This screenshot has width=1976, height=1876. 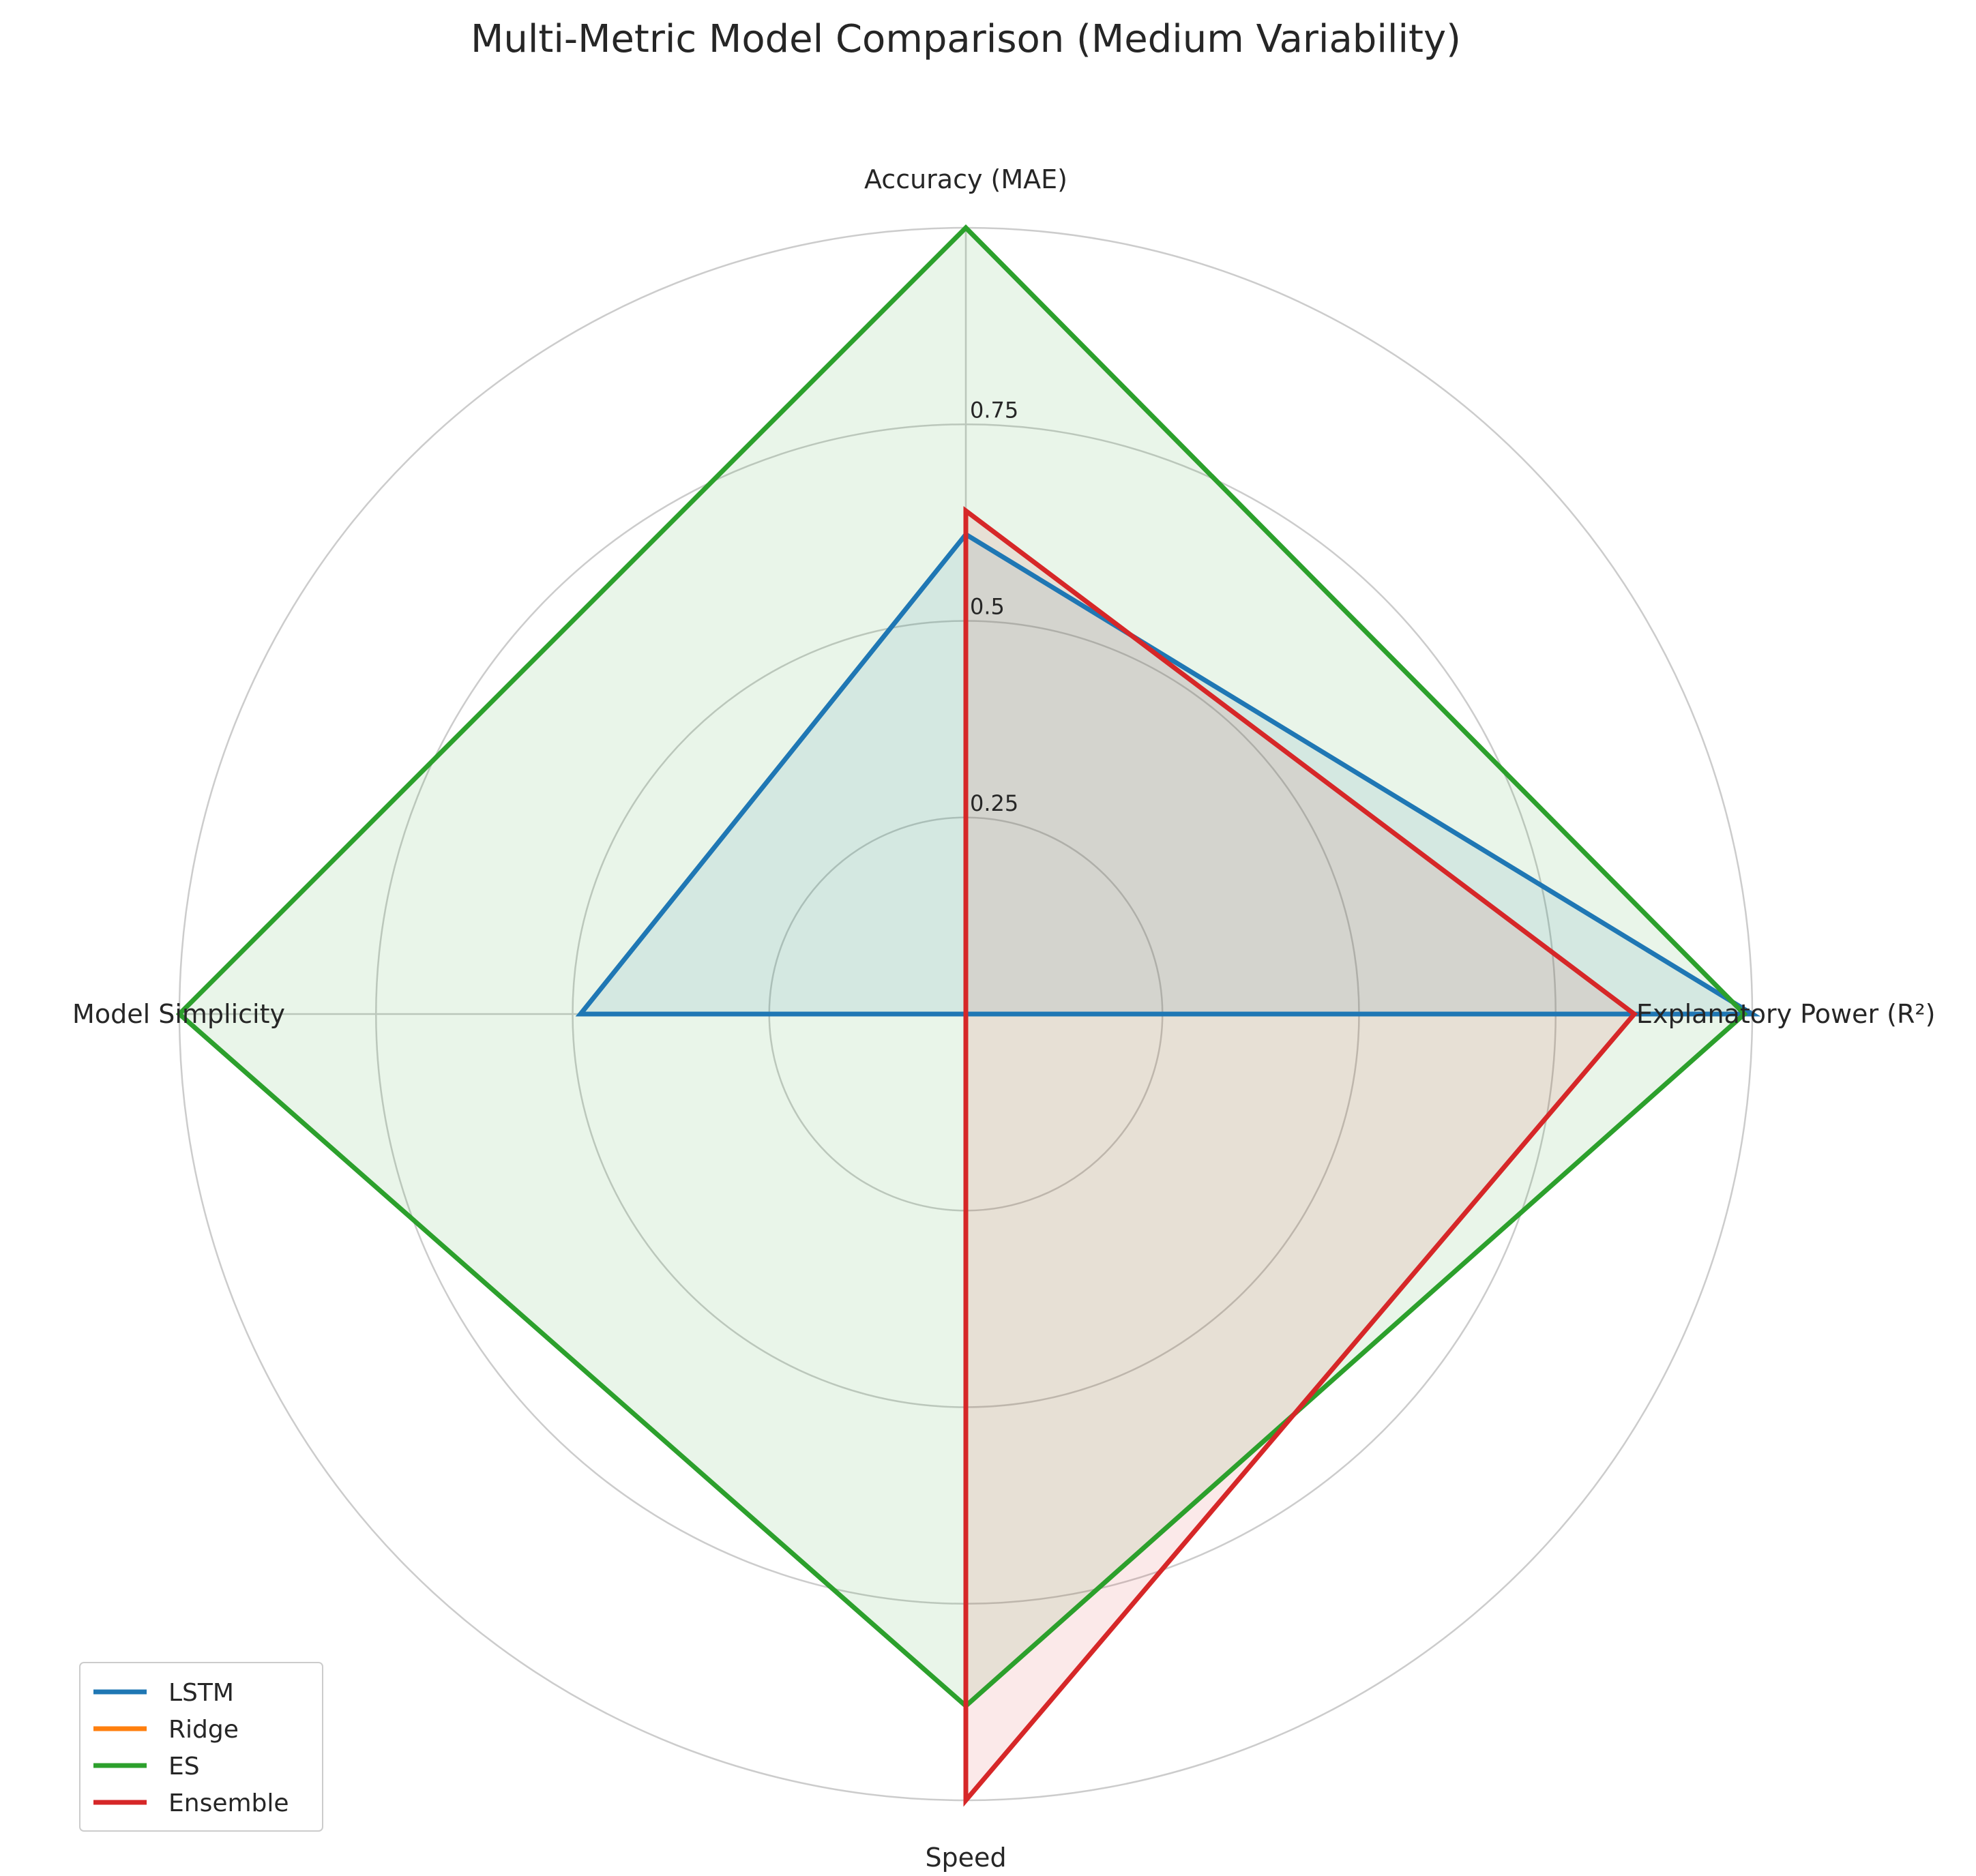 I want to click on legend-box, so click(x=201, y=1747).